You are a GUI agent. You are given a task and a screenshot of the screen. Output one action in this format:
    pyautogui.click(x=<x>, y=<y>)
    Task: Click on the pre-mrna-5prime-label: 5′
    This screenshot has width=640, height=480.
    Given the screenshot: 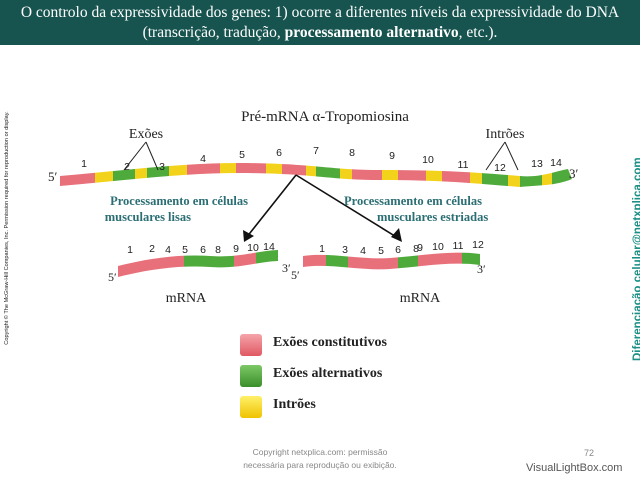 What is the action you would take?
    pyautogui.click(x=53, y=176)
    